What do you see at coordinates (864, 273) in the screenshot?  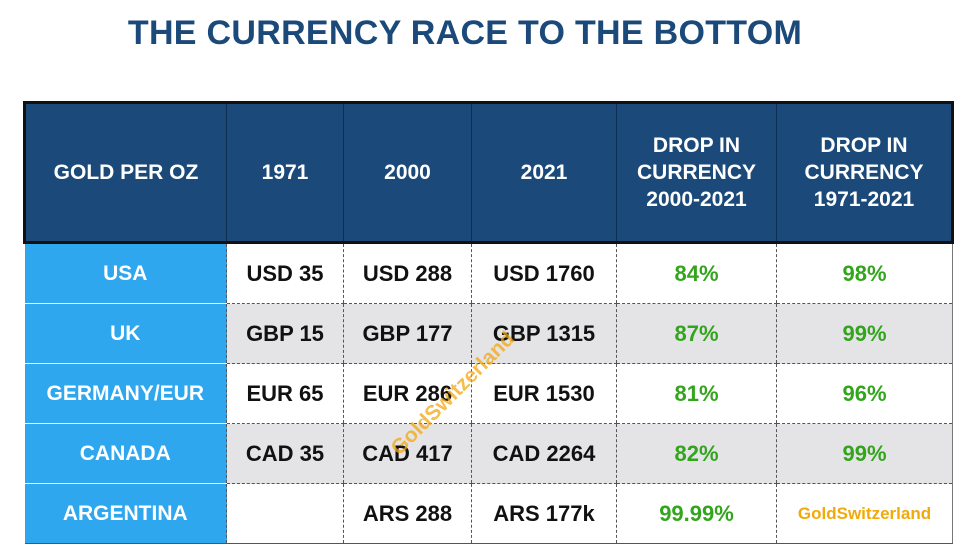 I see `drop-1971-2021-cell: 98%` at bounding box center [864, 273].